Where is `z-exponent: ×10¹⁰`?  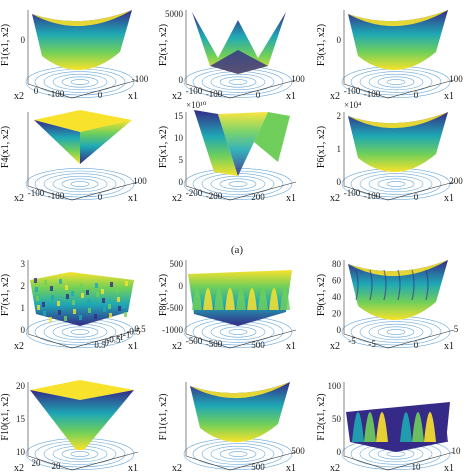 z-exponent: ×10¹⁰ is located at coordinates (196, 105).